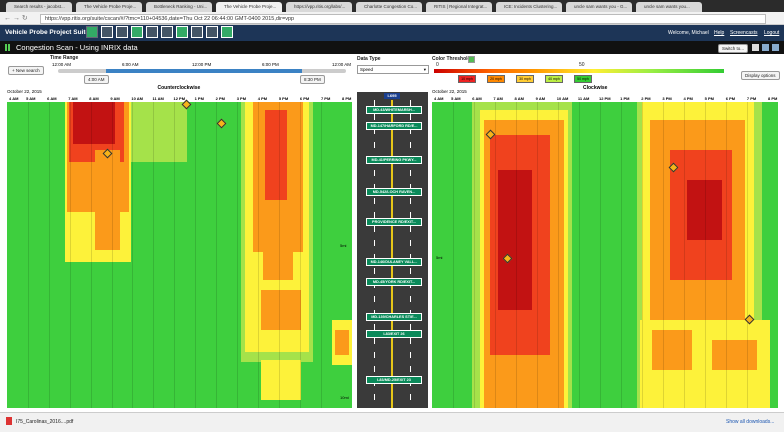 The image size is (784, 432). Describe the element at coordinates (9, 421) in the screenshot. I see `pdf-icon` at that location.